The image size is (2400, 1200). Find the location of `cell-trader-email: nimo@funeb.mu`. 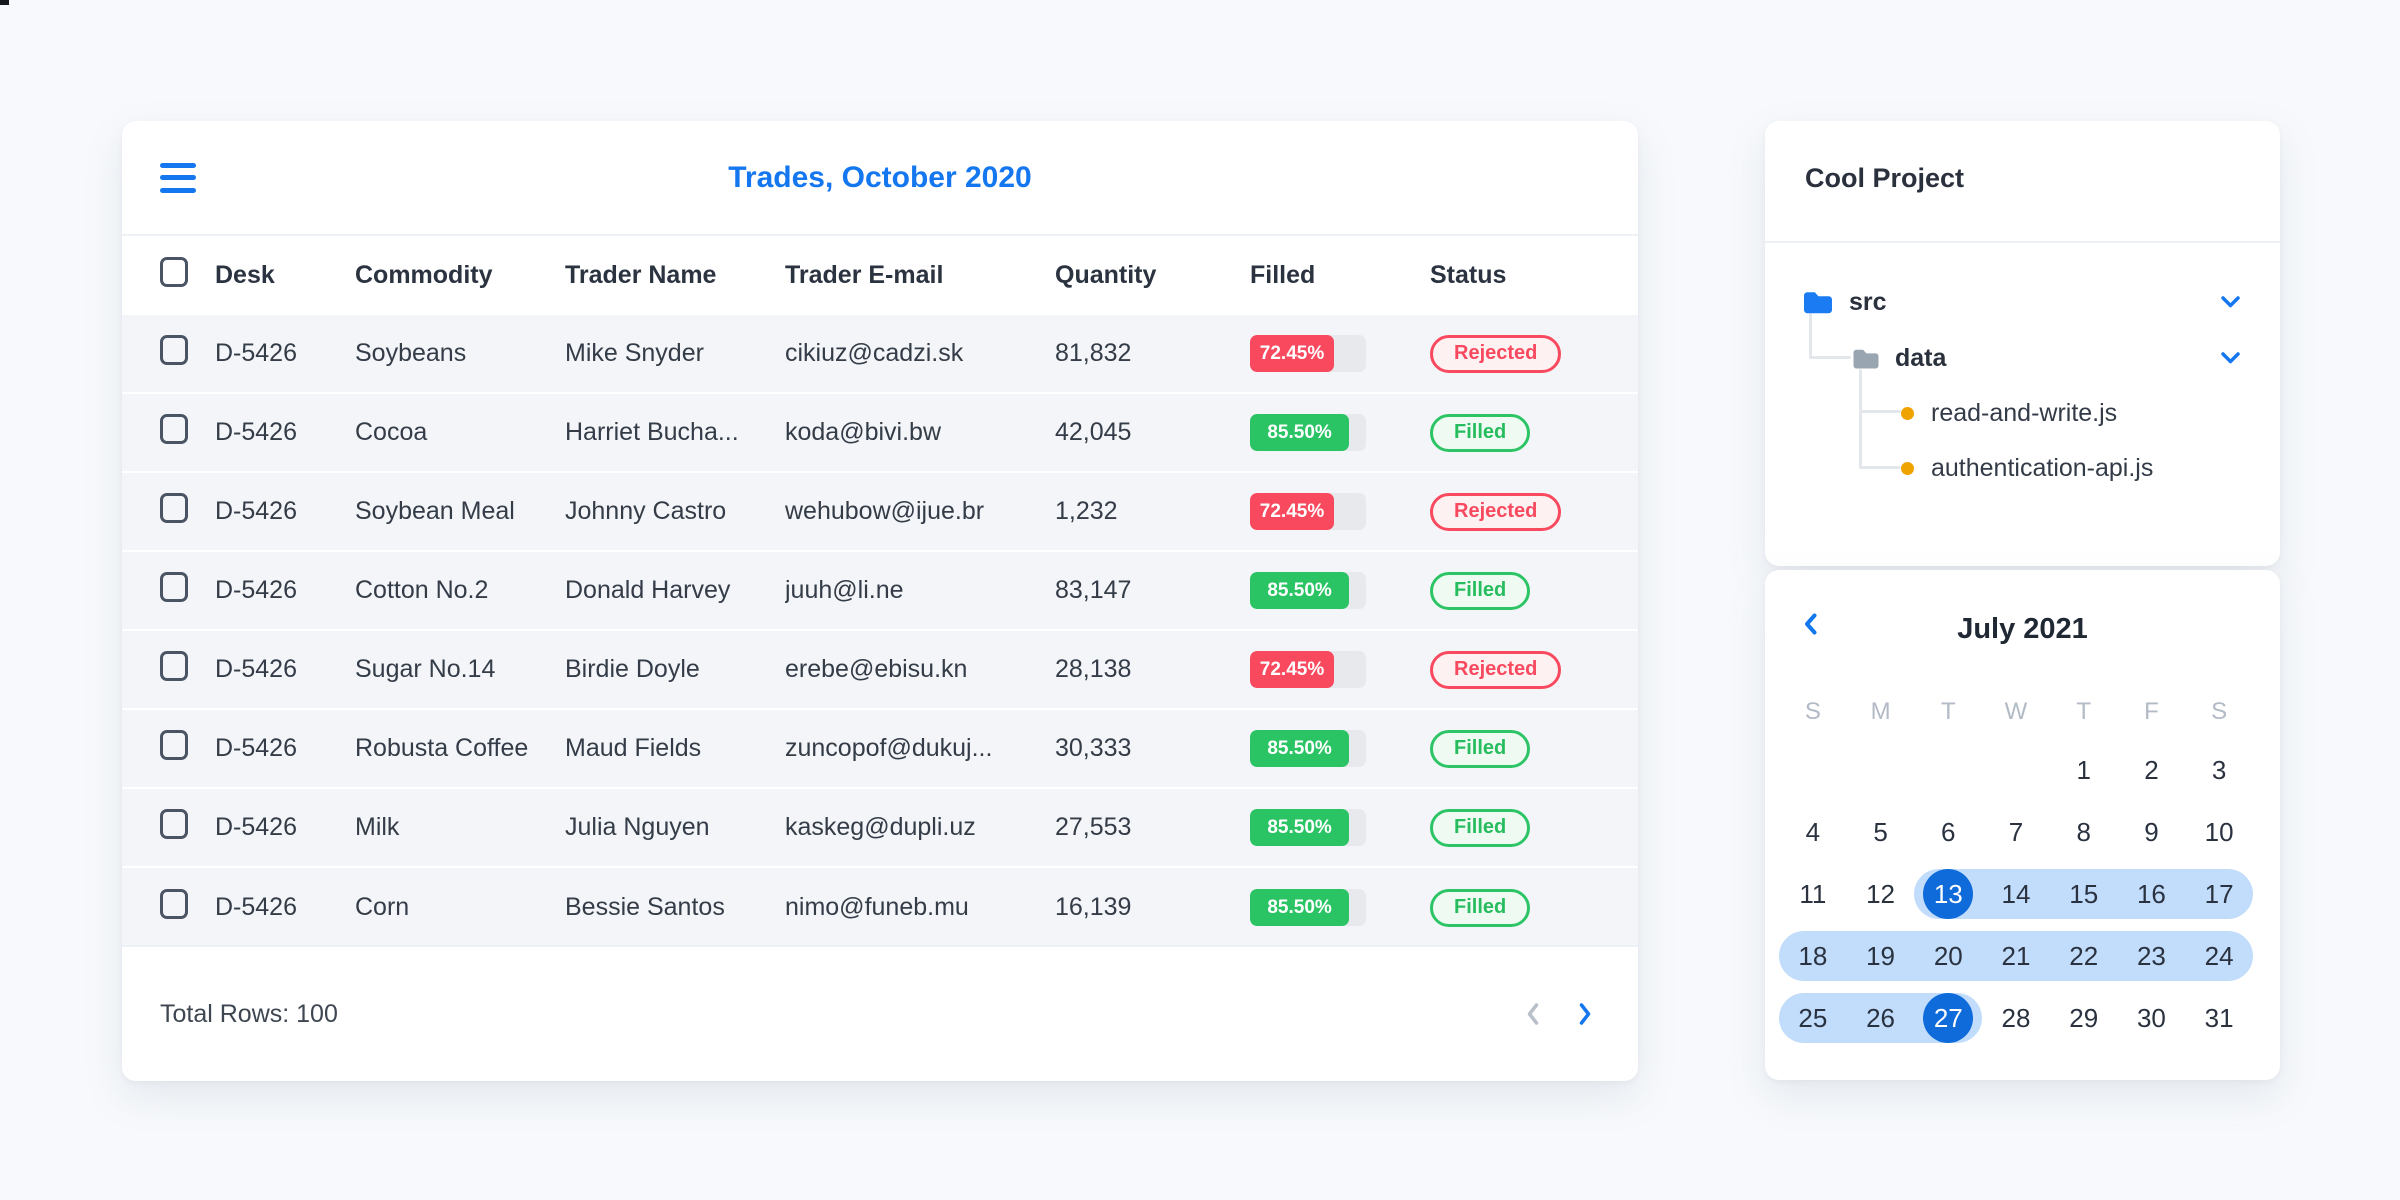

cell-trader-email: nimo@funeb.mu is located at coordinates (877, 907).